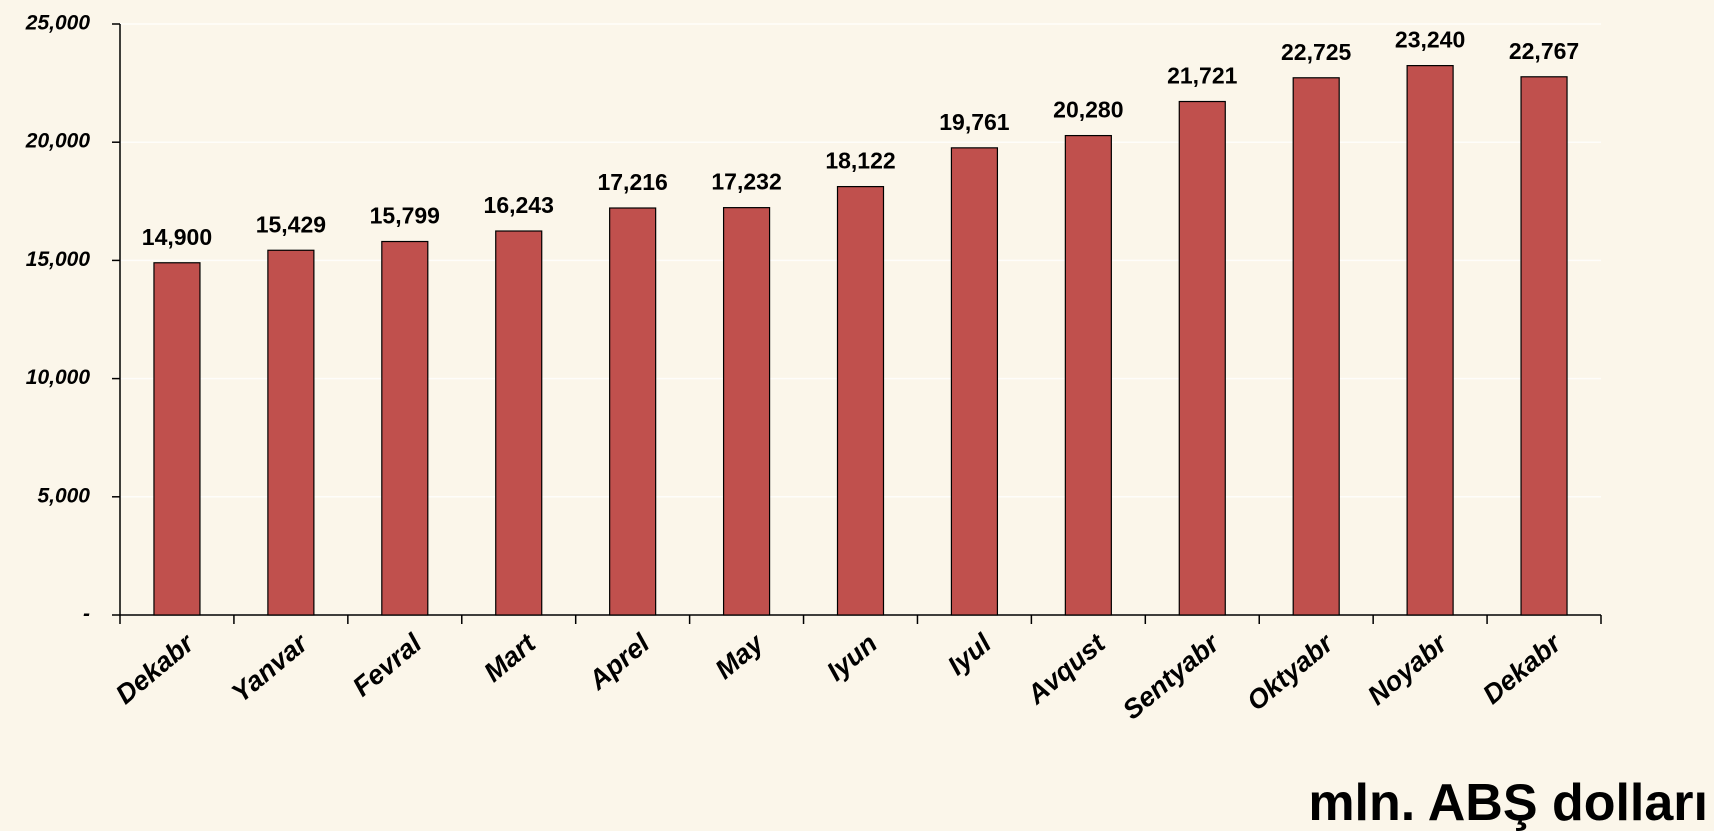  What do you see at coordinates (177, 237) in the screenshot?
I see `value-label: 14,900` at bounding box center [177, 237].